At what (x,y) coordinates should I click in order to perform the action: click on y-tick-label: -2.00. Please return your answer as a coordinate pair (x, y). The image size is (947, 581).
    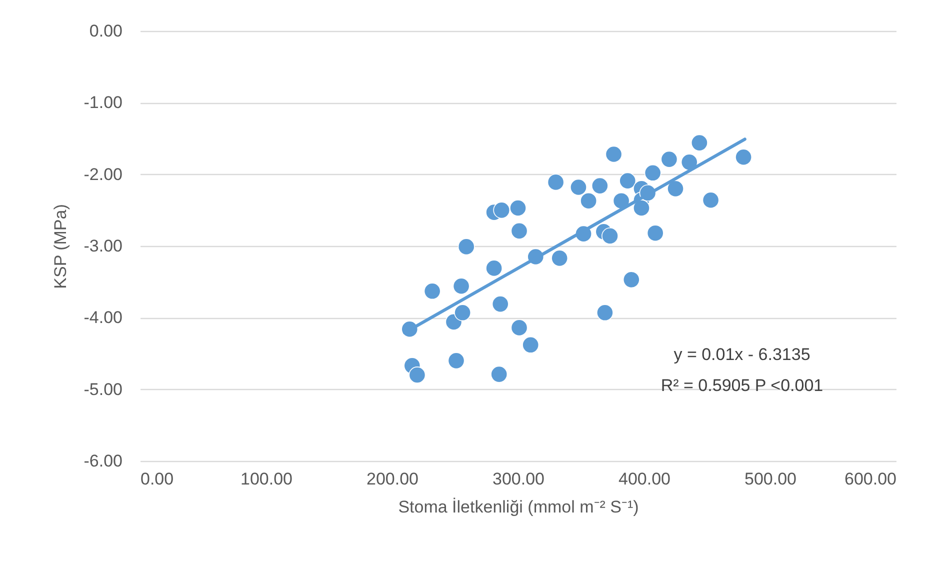
    Looking at the image, I should click on (103, 174).